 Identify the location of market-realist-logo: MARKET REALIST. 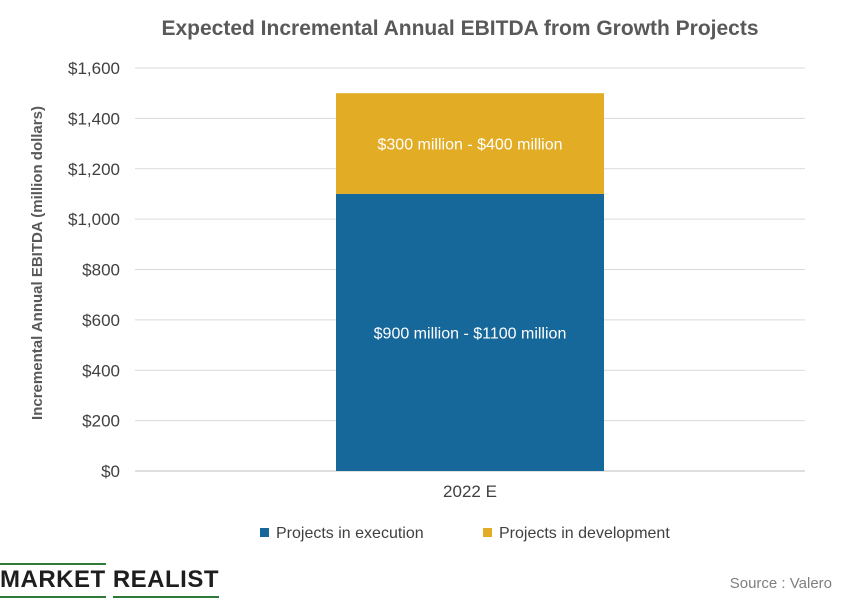
(109, 580).